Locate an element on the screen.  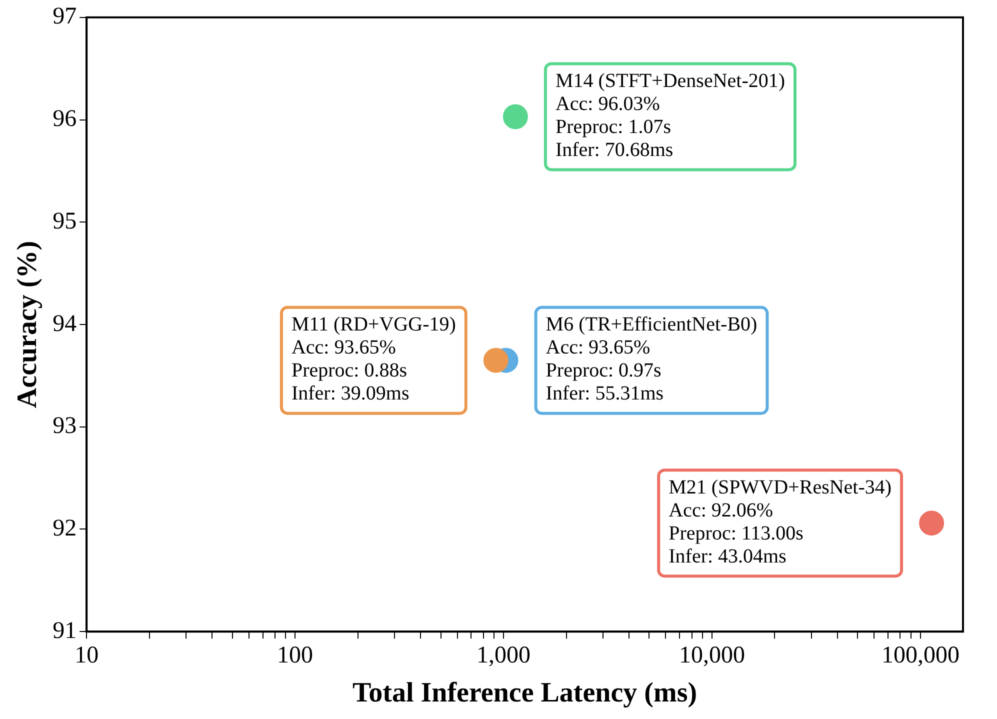
x-tick-label: 10 is located at coordinates (86, 655).